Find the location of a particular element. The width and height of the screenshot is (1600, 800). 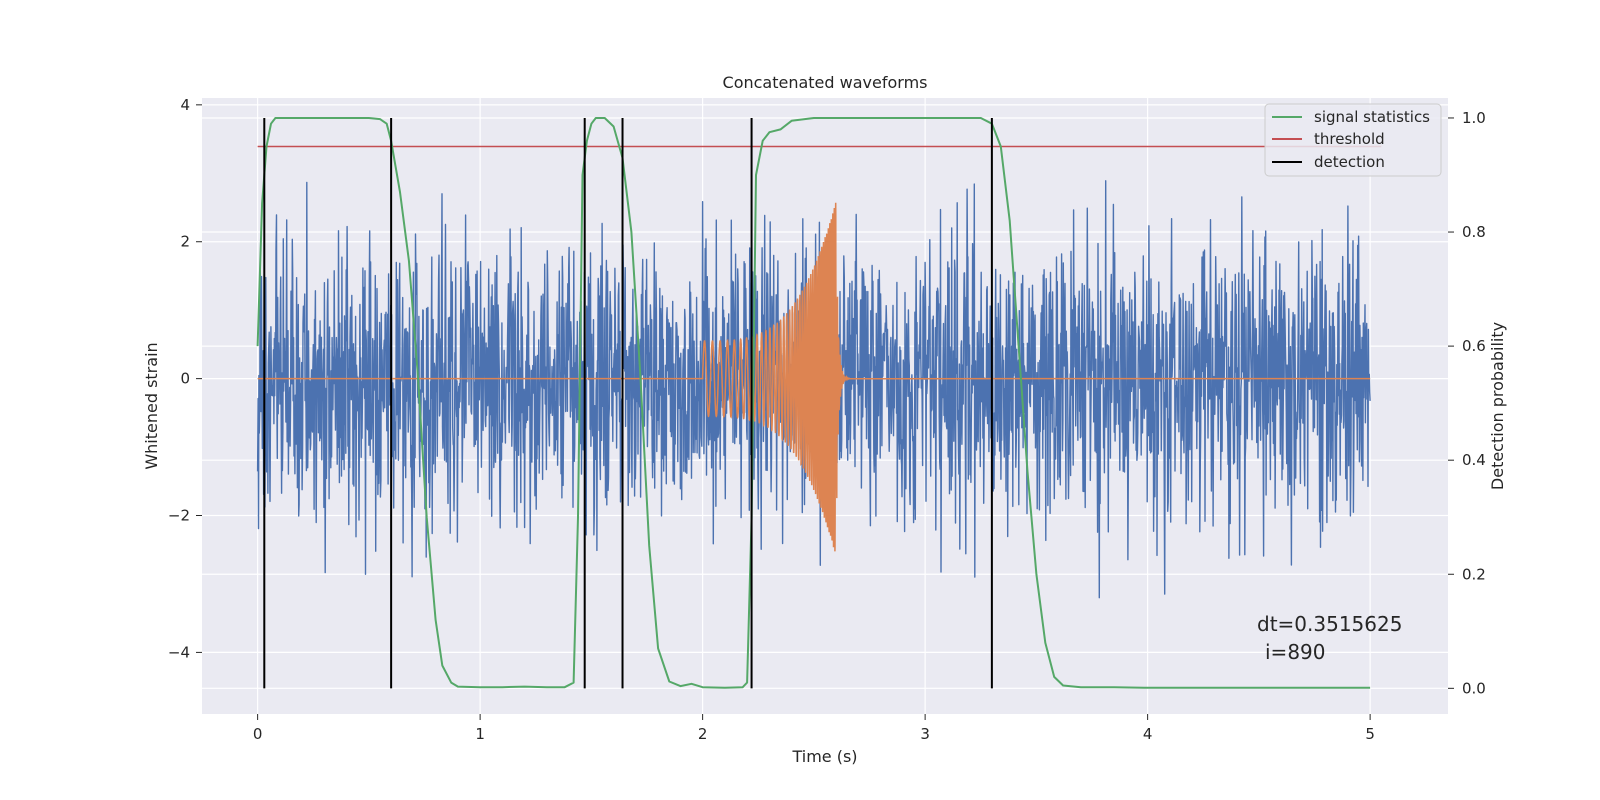

y-tick-label-2: 0 is located at coordinates (185, 379).